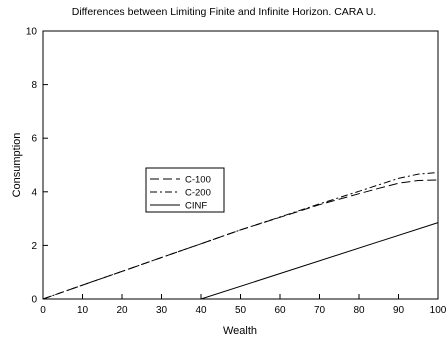  What do you see at coordinates (359, 310) in the screenshot?
I see `x-tick-label: 80` at bounding box center [359, 310].